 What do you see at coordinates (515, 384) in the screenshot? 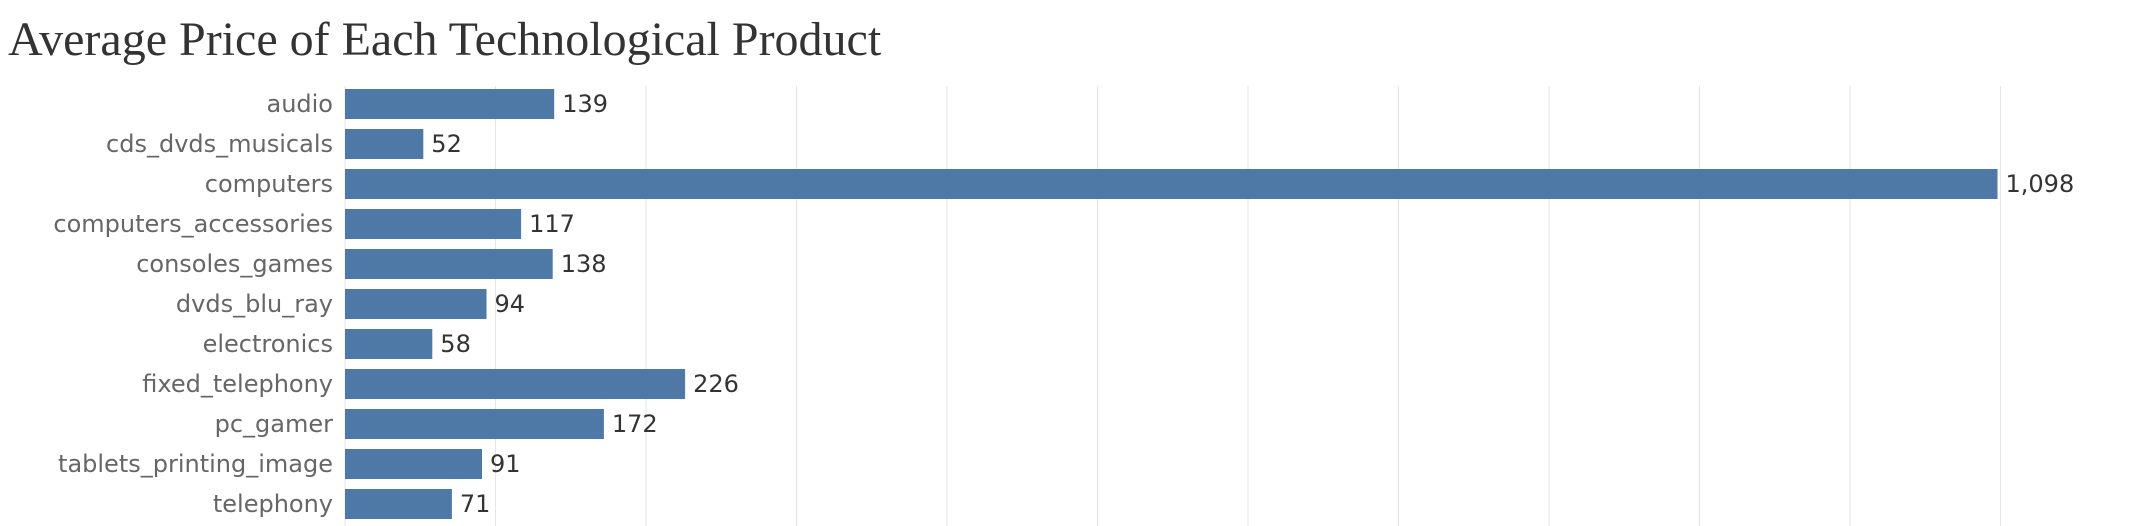
I see `bar-fixed-telephony` at bounding box center [515, 384].